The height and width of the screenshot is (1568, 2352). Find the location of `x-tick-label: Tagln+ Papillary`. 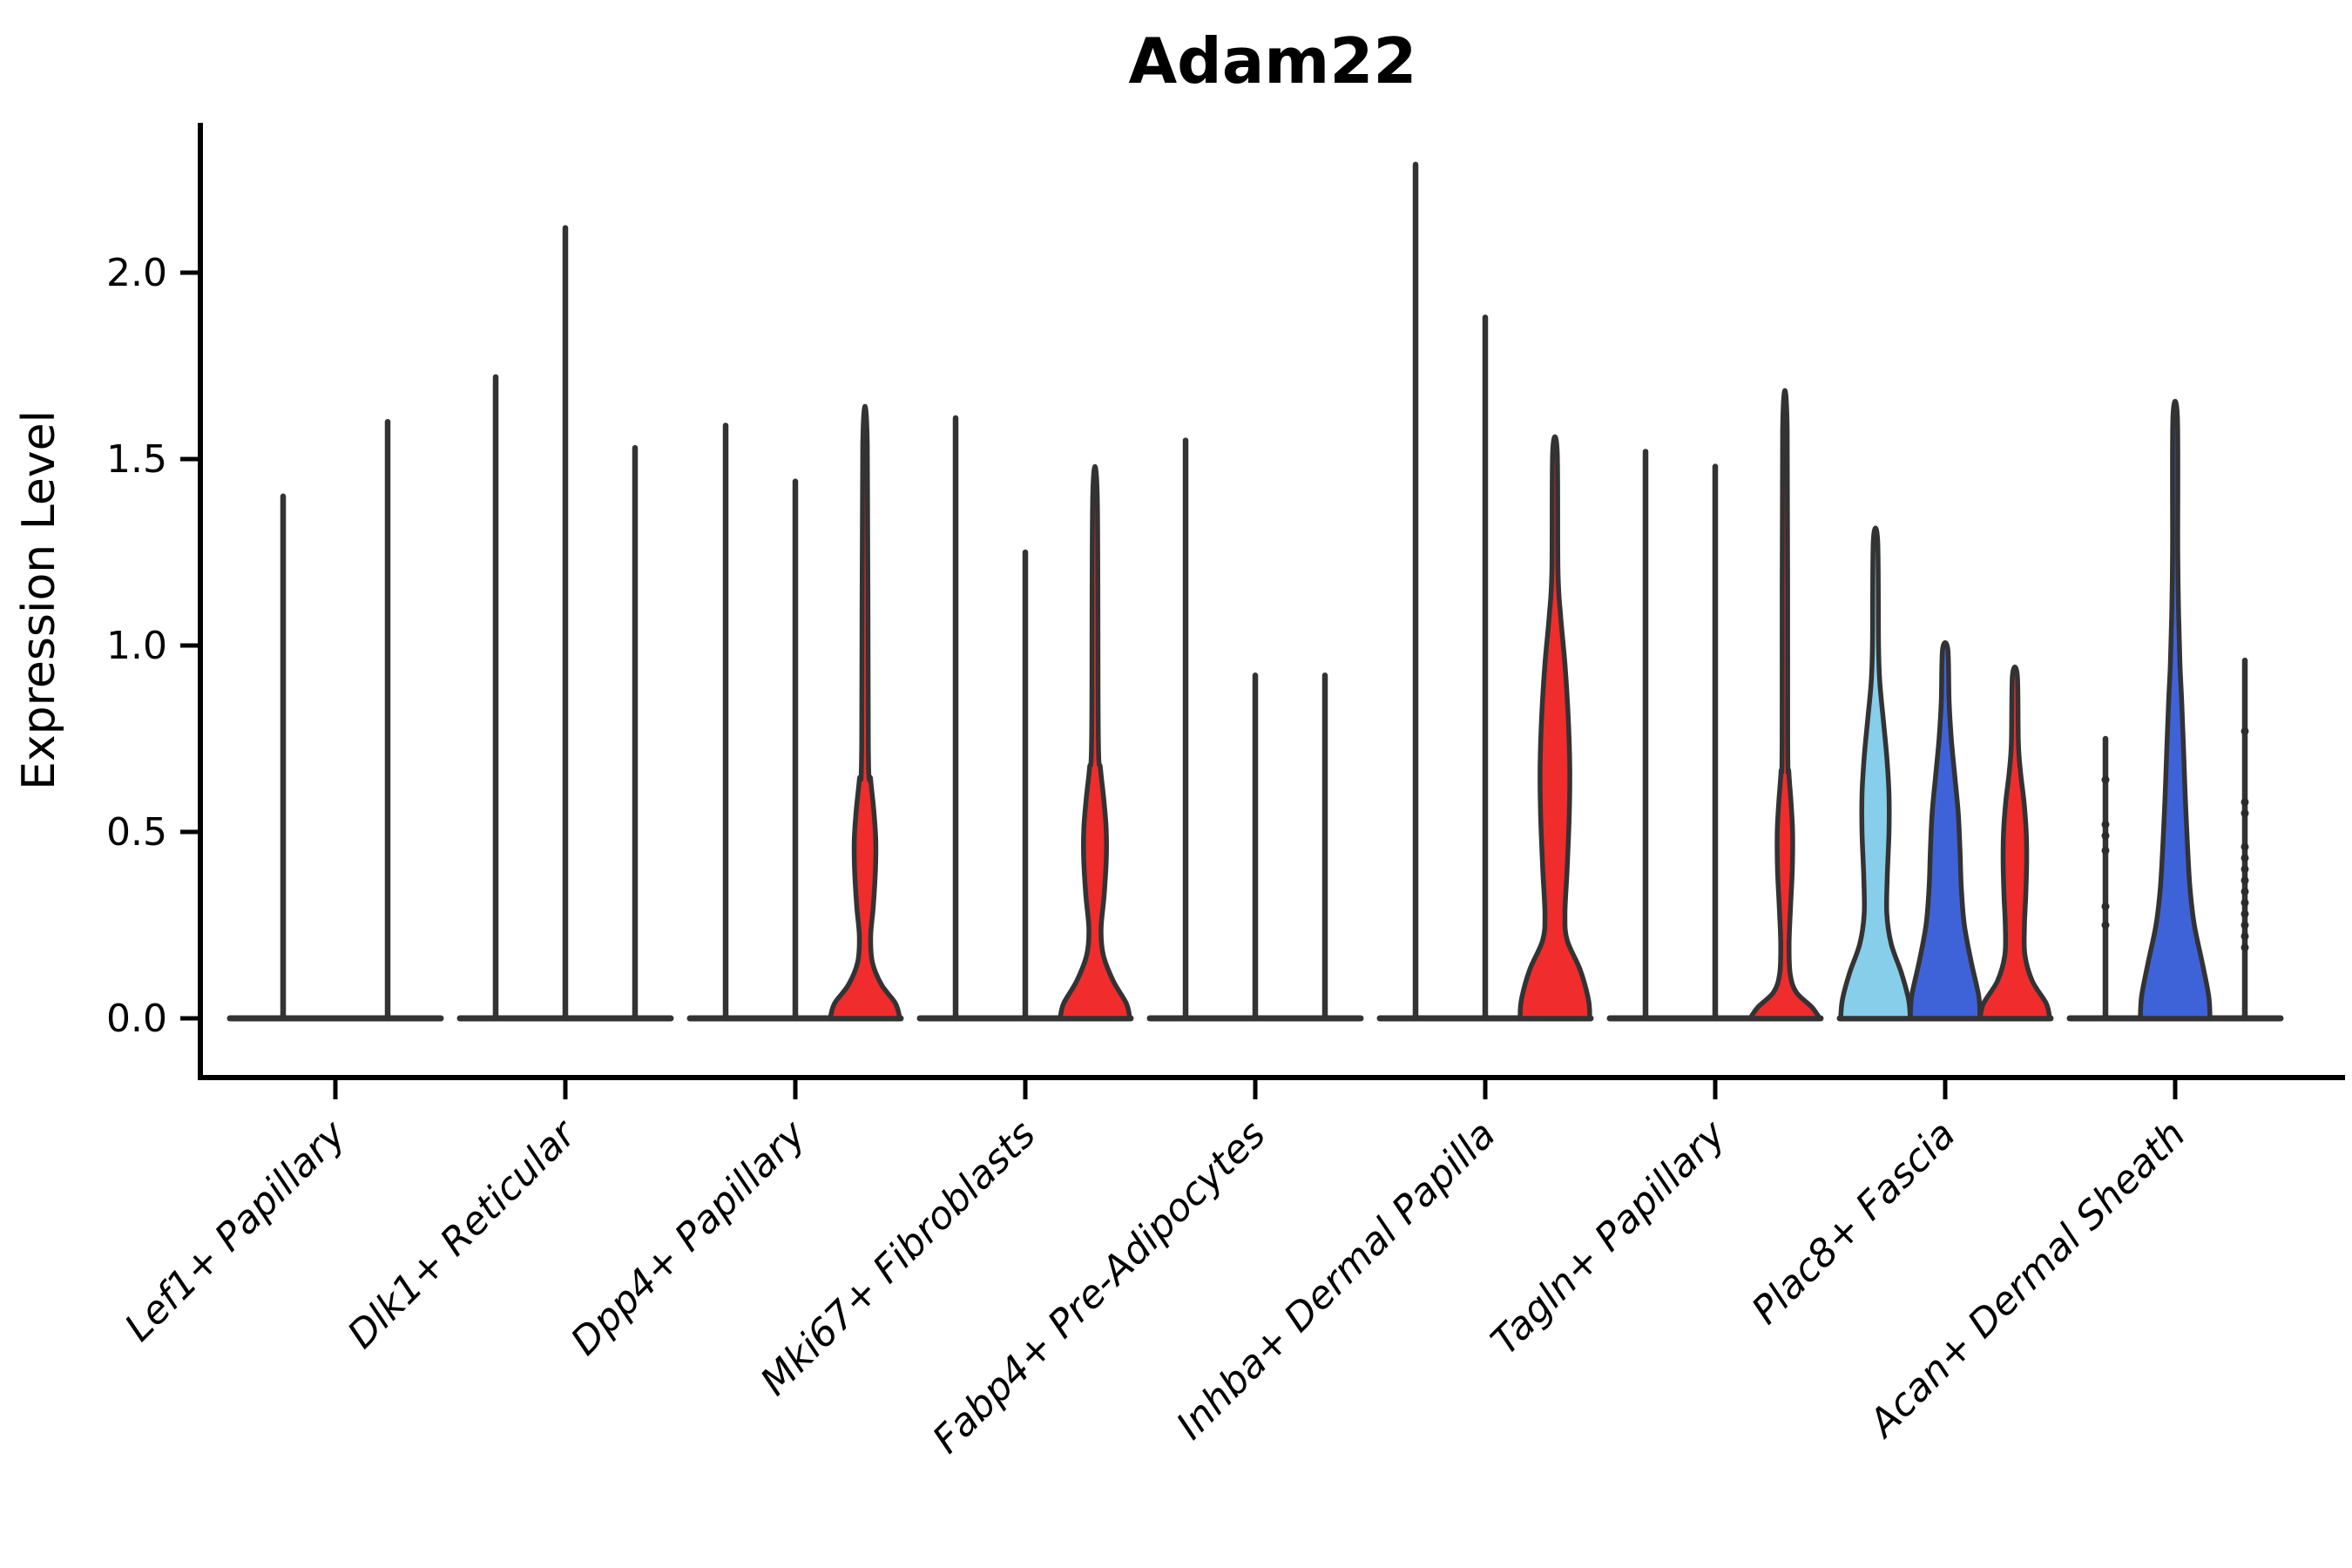

x-tick-label: Tagln+ Papillary is located at coordinates (1608, 1237).